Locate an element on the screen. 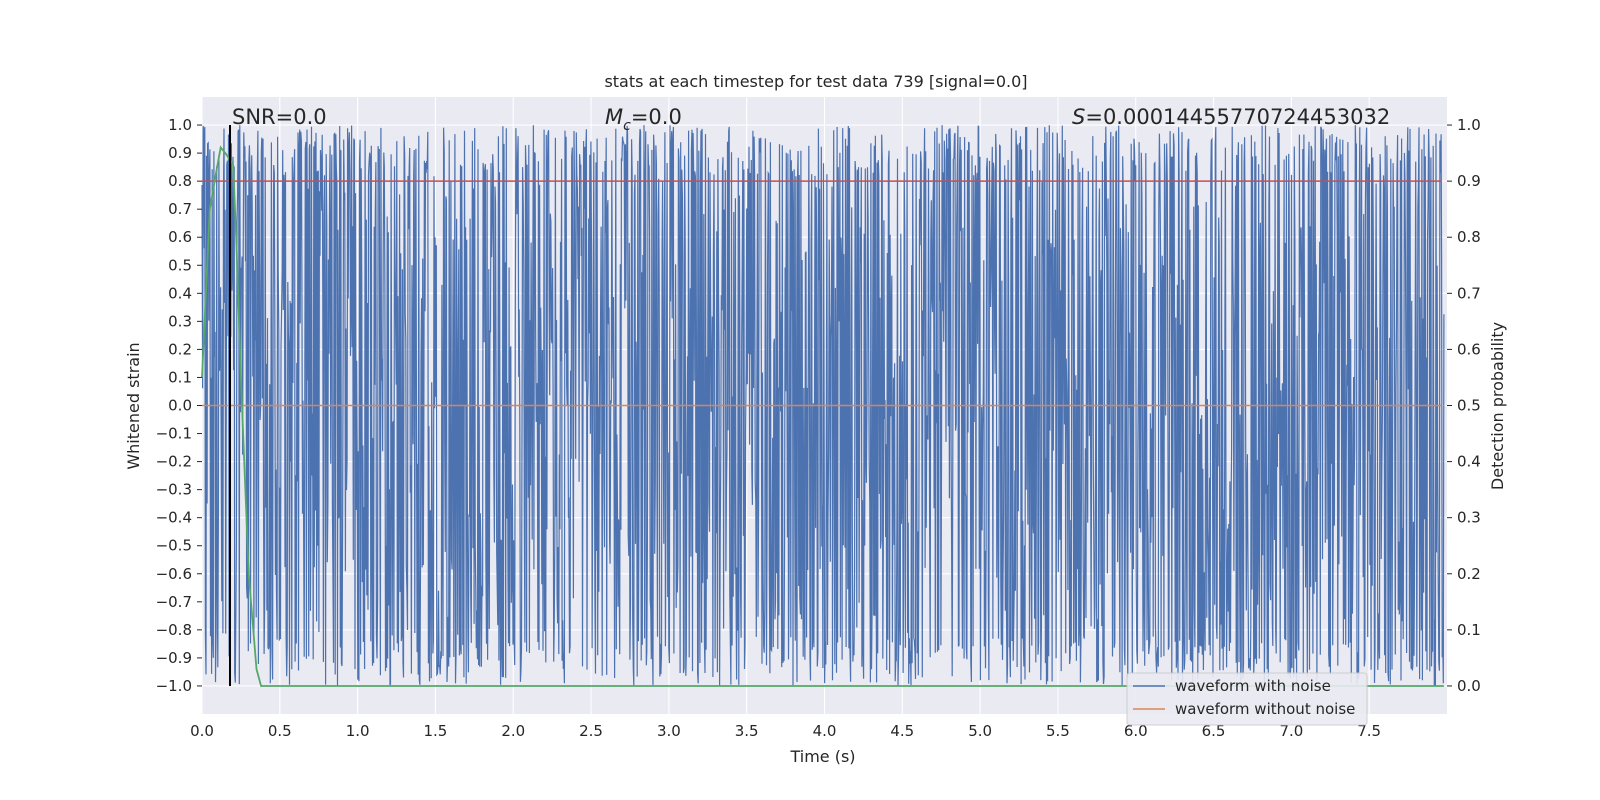  y-left-tick-label: 0.7 is located at coordinates (180, 209).